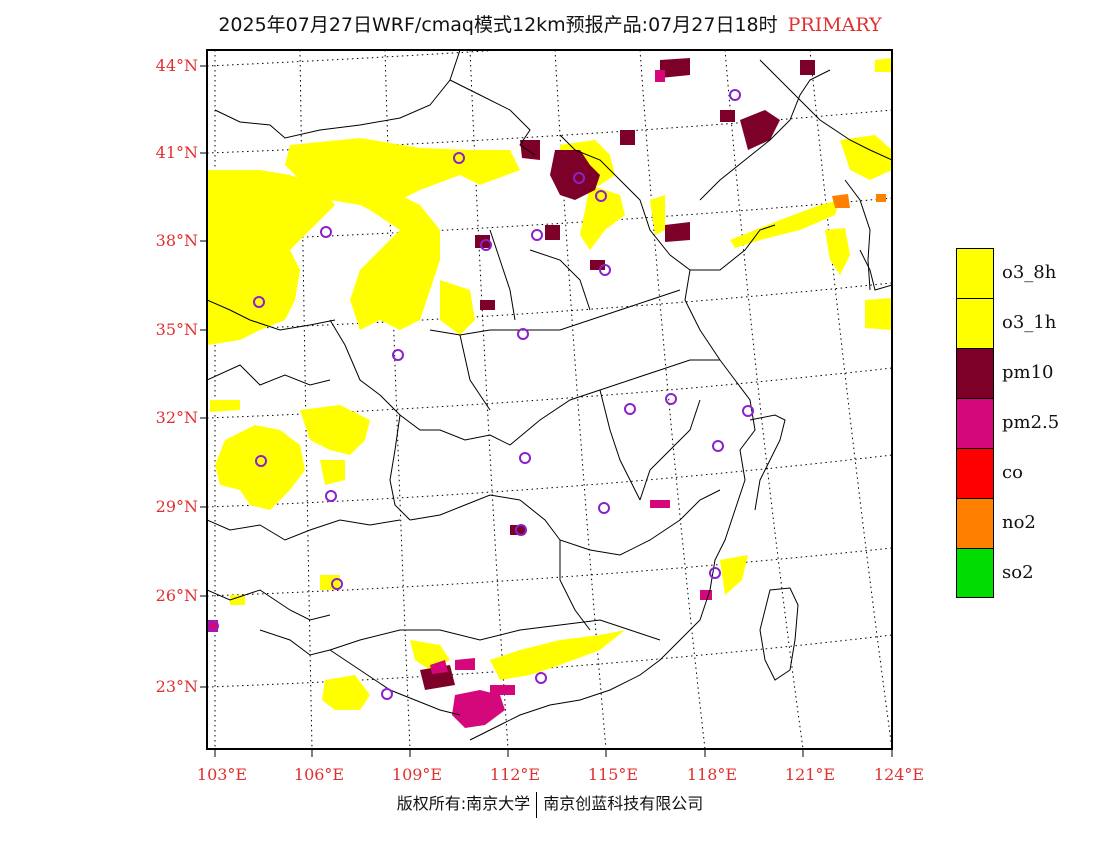 The height and width of the screenshot is (850, 1100). What do you see at coordinates (176, 240) in the screenshot?
I see `lat-label-38n: 38°N` at bounding box center [176, 240].